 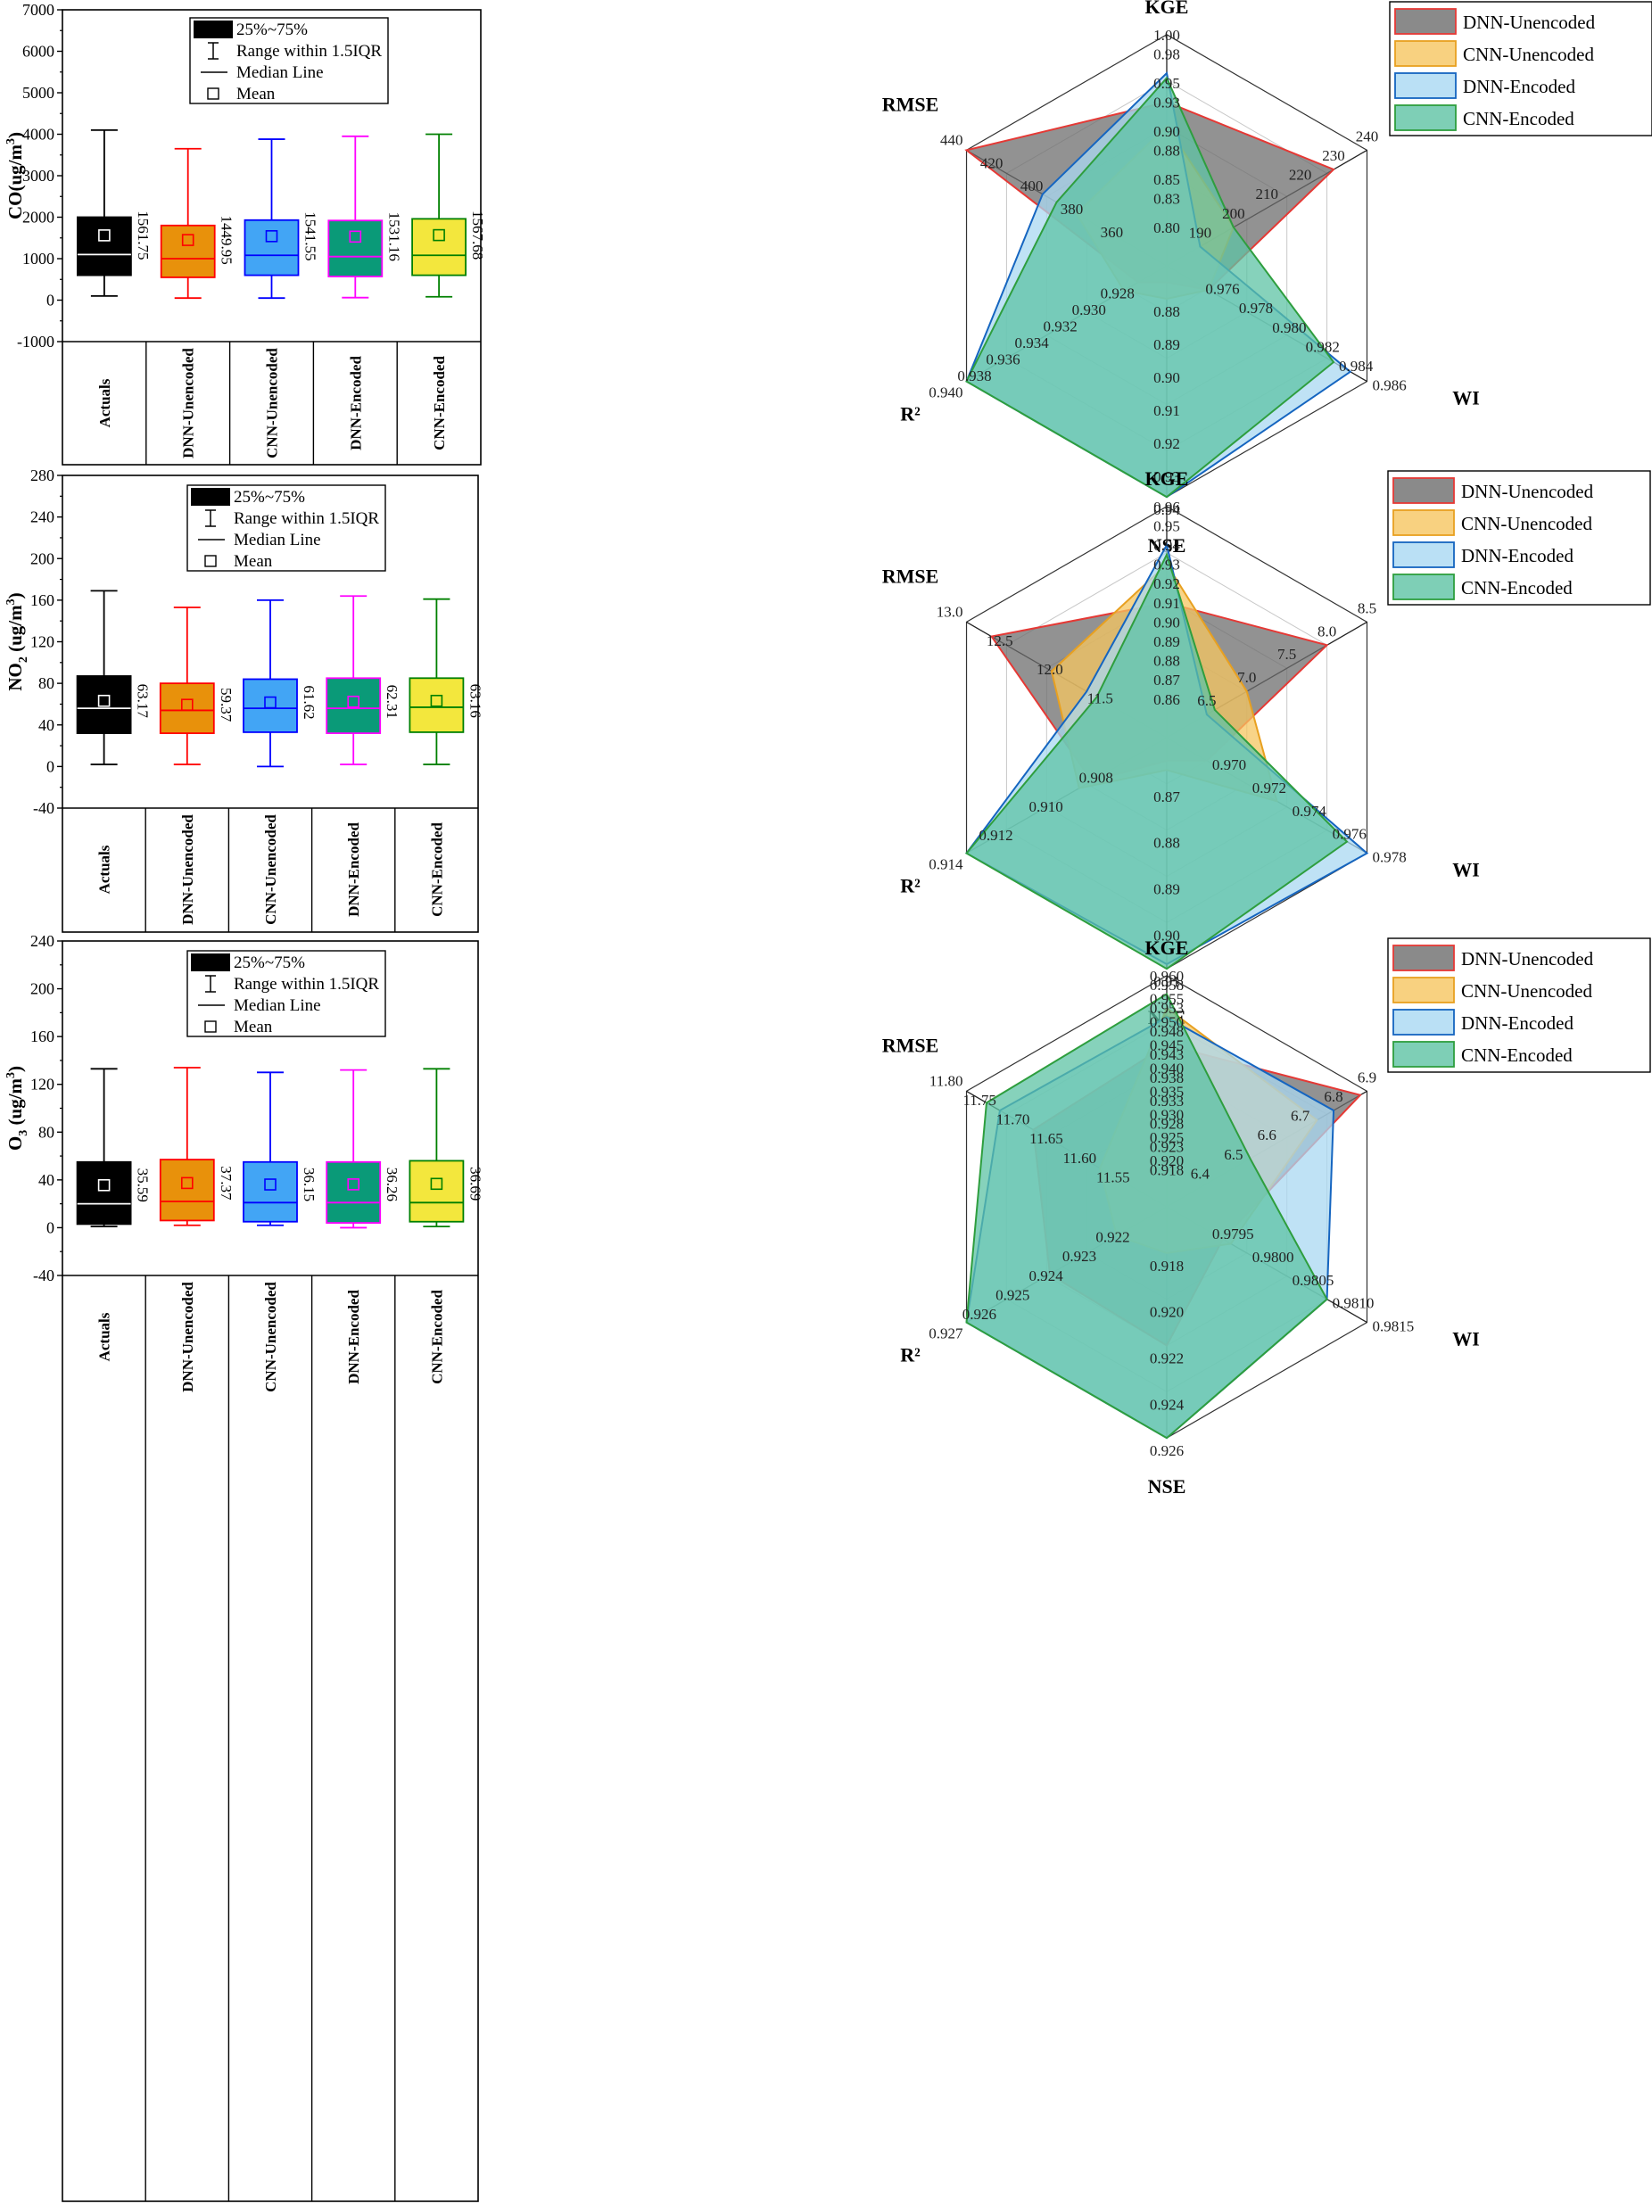 What do you see at coordinates (436, 1337) in the screenshot?
I see `category-label: CNN-Encoded` at bounding box center [436, 1337].